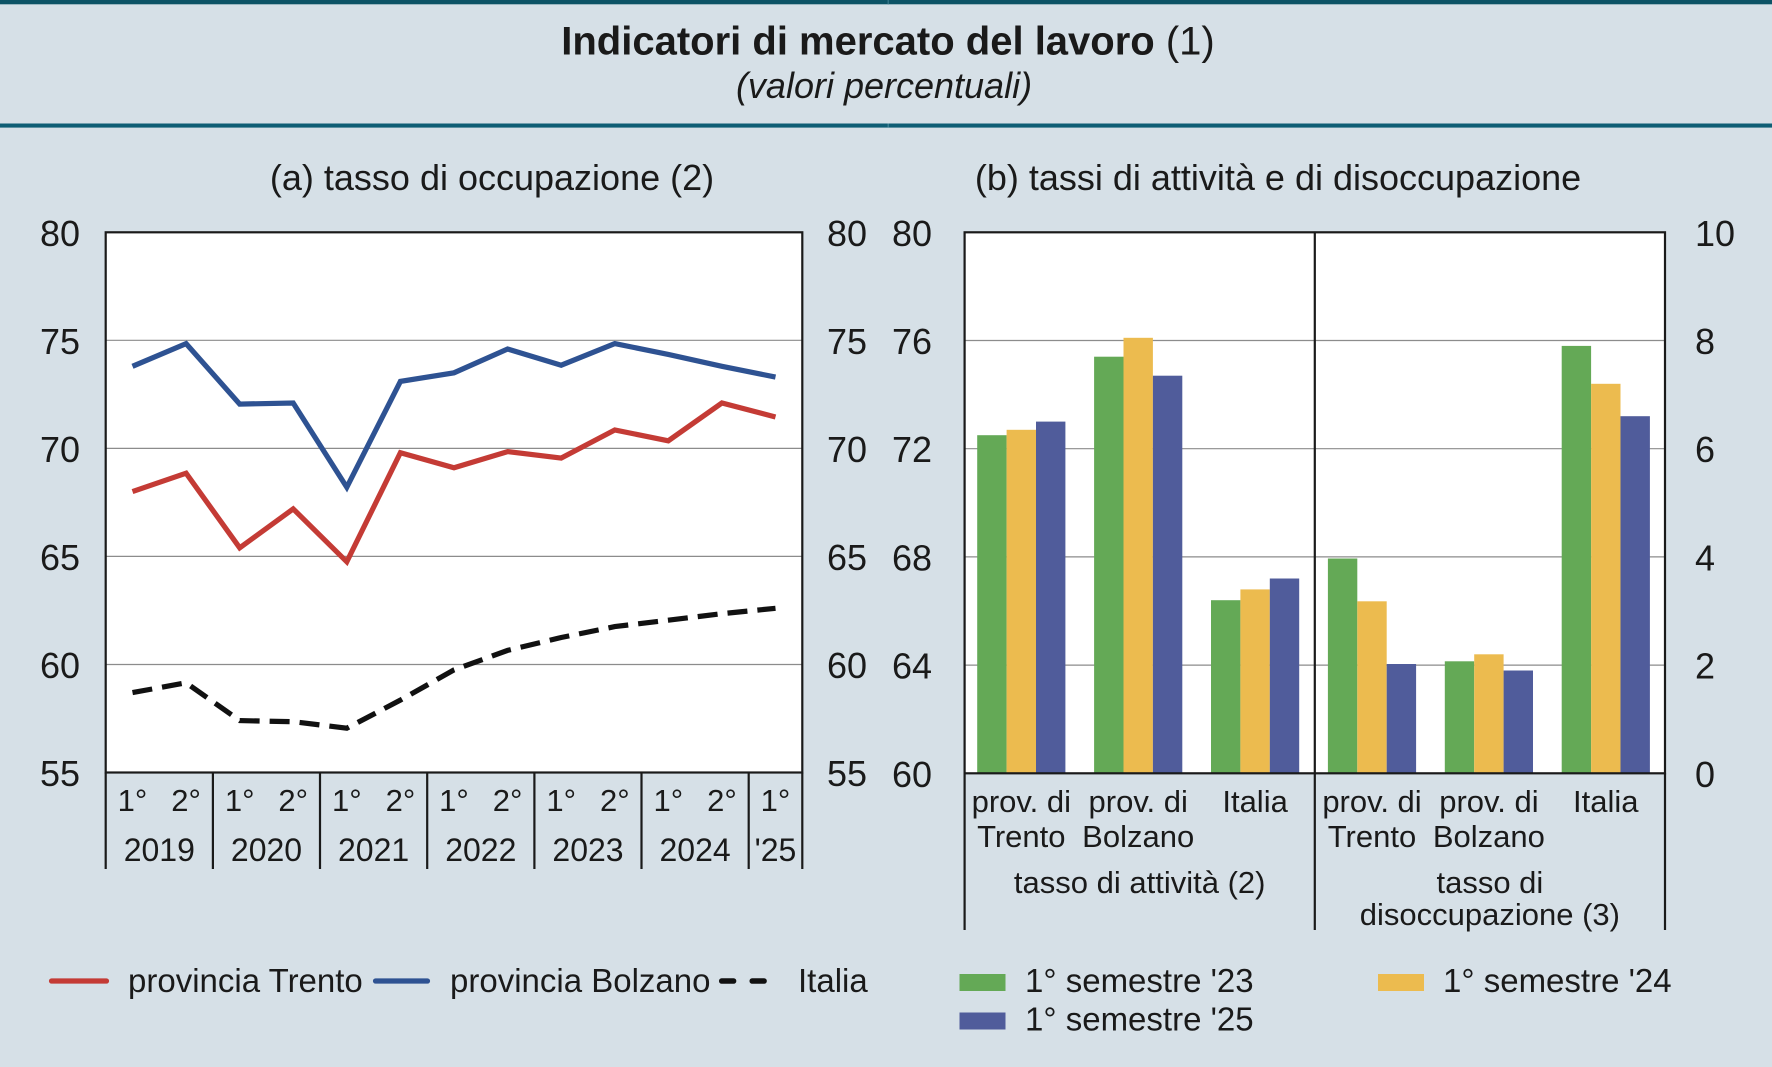 This screenshot has width=1772, height=1067. Describe the element at coordinates (1139, 980) in the screenshot. I see `svg-text: 1° semestre '23` at that location.